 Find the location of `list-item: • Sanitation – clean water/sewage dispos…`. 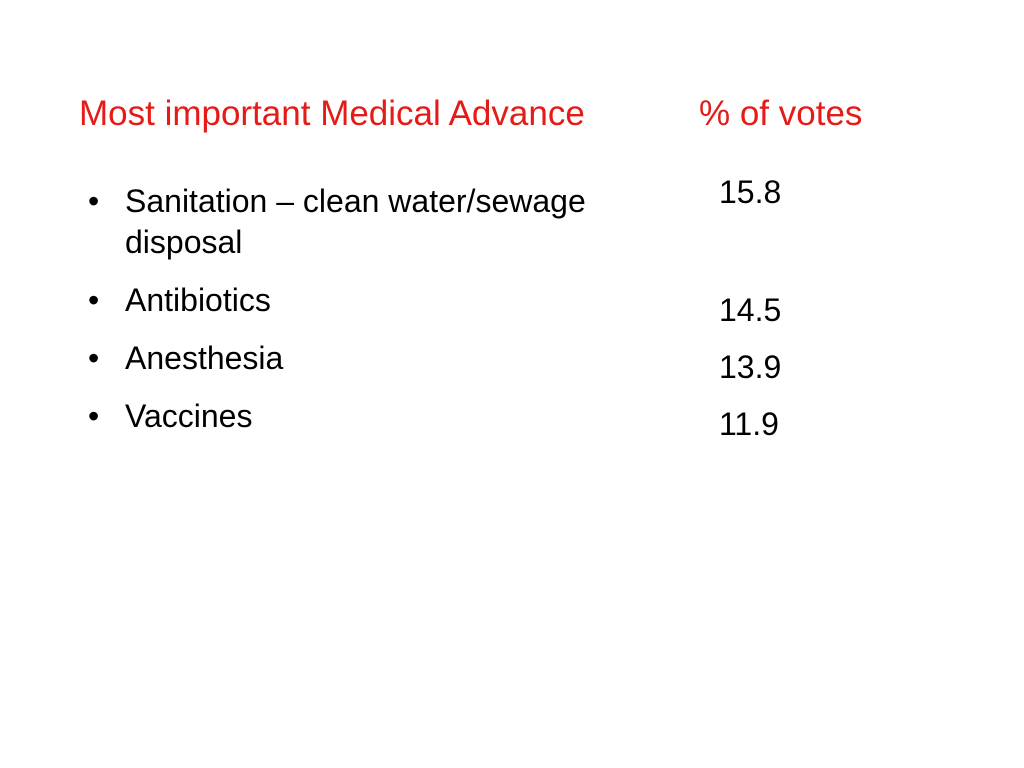

list-item: • Sanitation – clean water/sewage dispos… is located at coordinates (348, 222).